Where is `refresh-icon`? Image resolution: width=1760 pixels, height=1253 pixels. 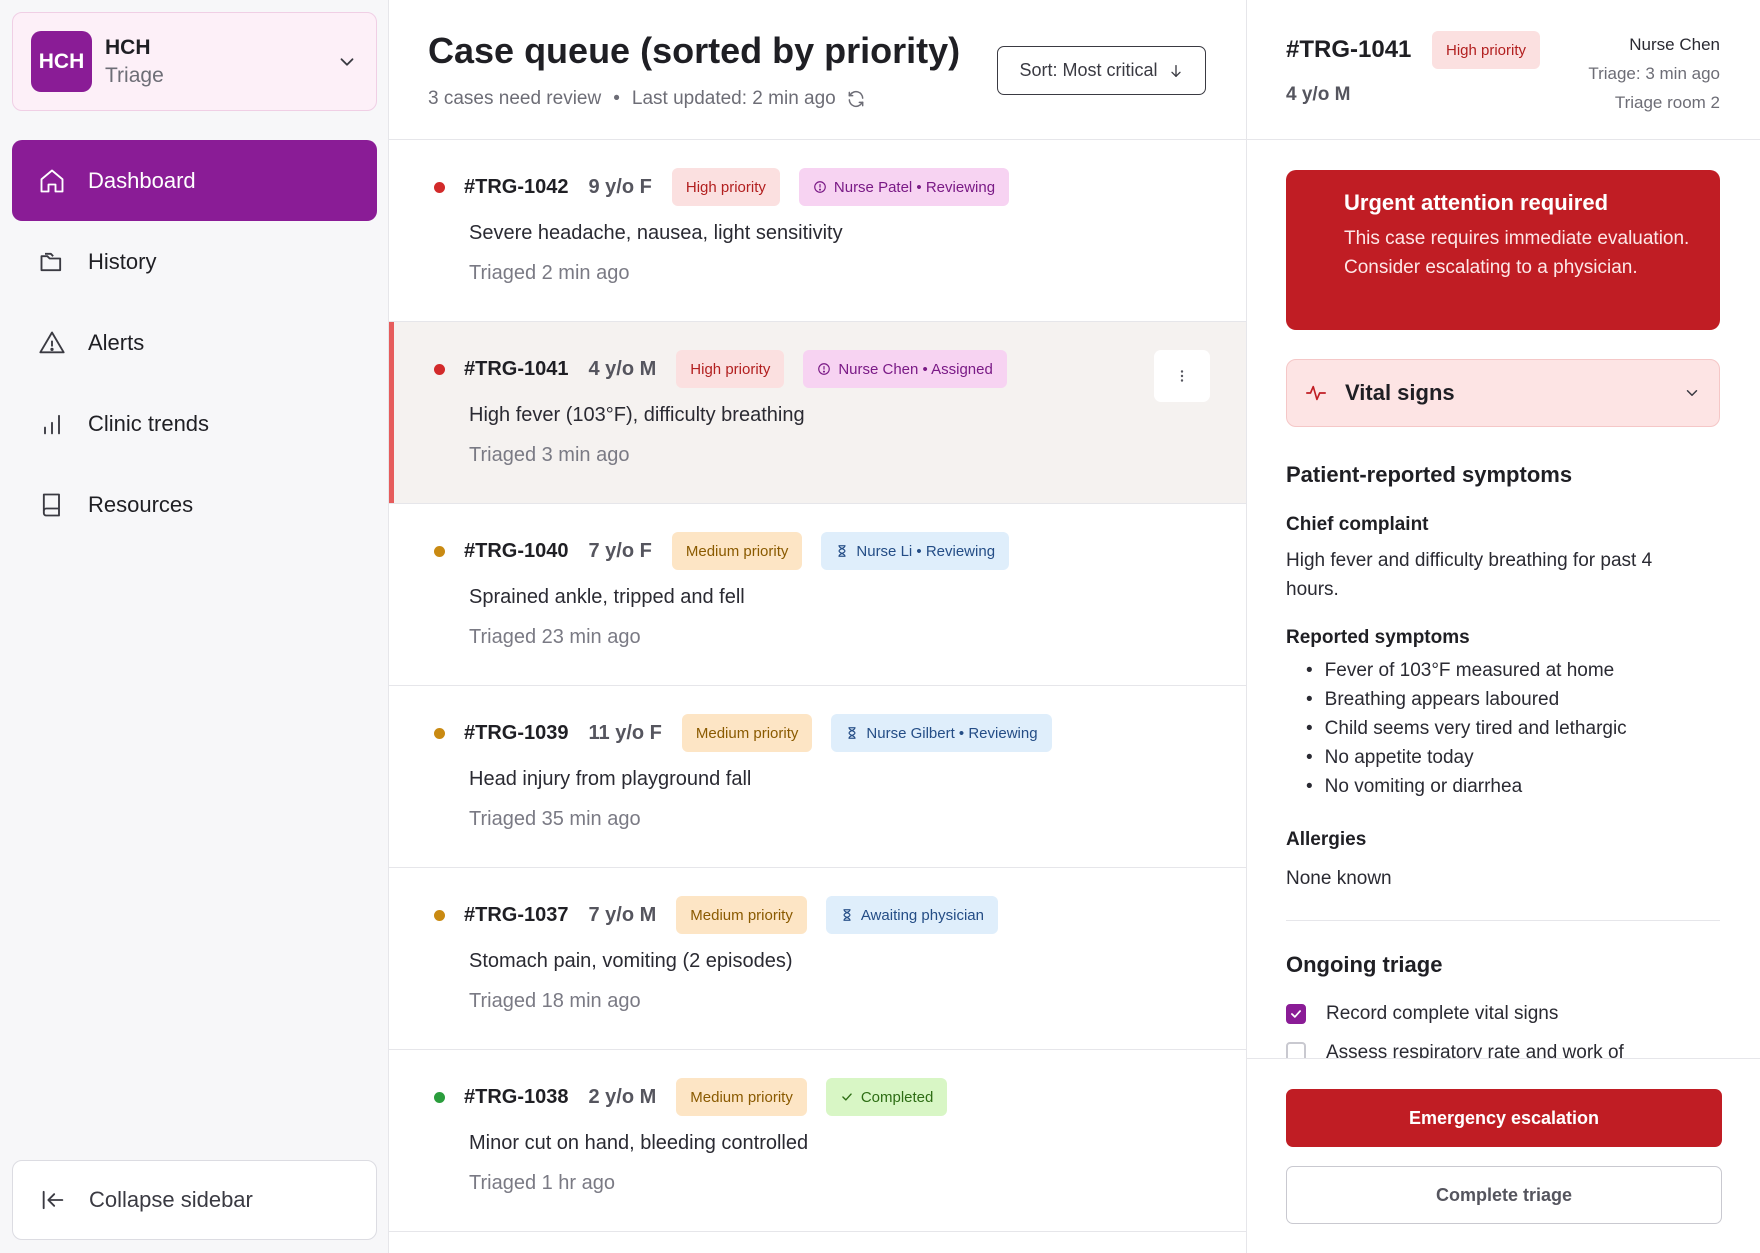
refresh-icon is located at coordinates (856, 99).